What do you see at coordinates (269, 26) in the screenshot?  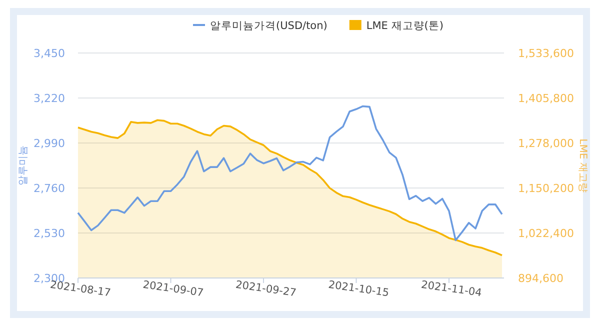 I see `legend-label: 알루미늄가격(USD/ton)` at bounding box center [269, 26].